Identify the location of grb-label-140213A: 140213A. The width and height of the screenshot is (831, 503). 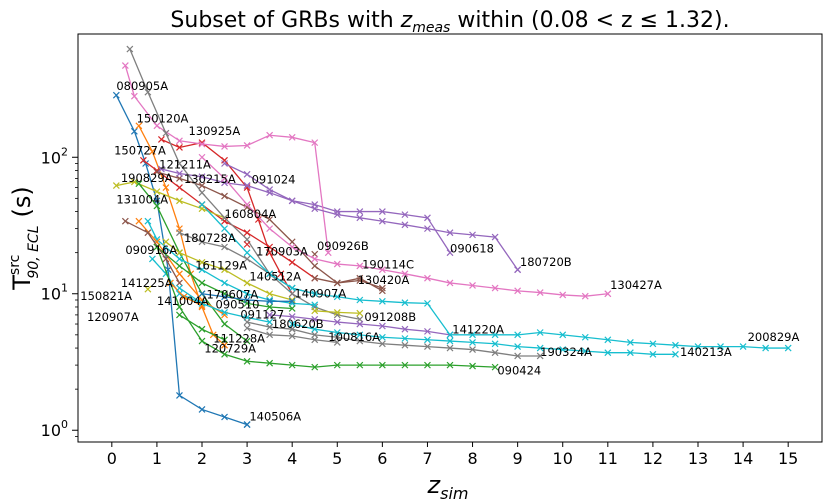
(706, 352).